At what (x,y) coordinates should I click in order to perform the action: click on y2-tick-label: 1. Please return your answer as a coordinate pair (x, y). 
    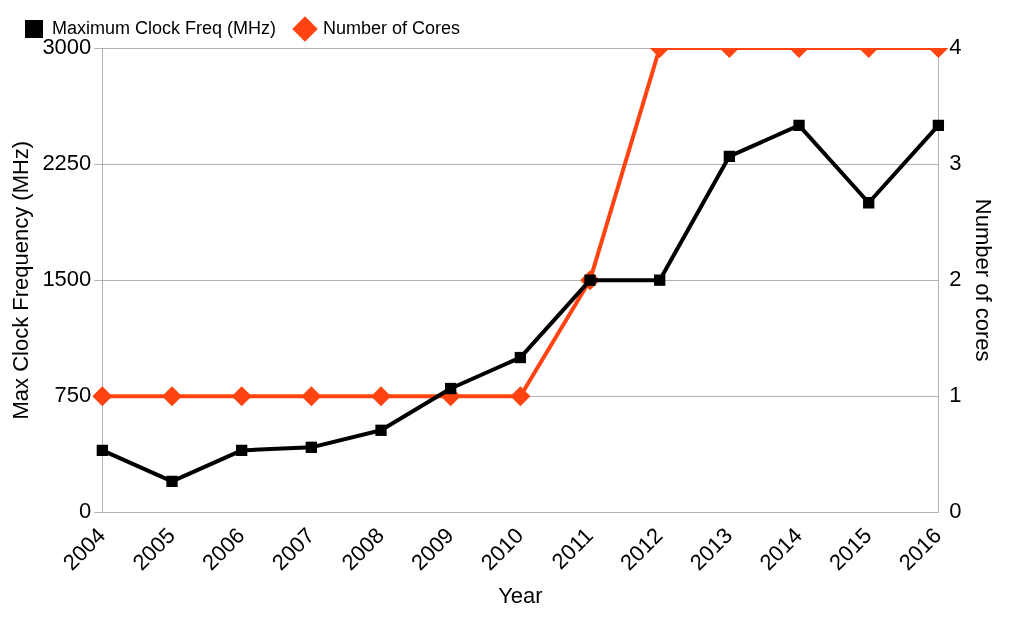
    Looking at the image, I should click on (955, 395).